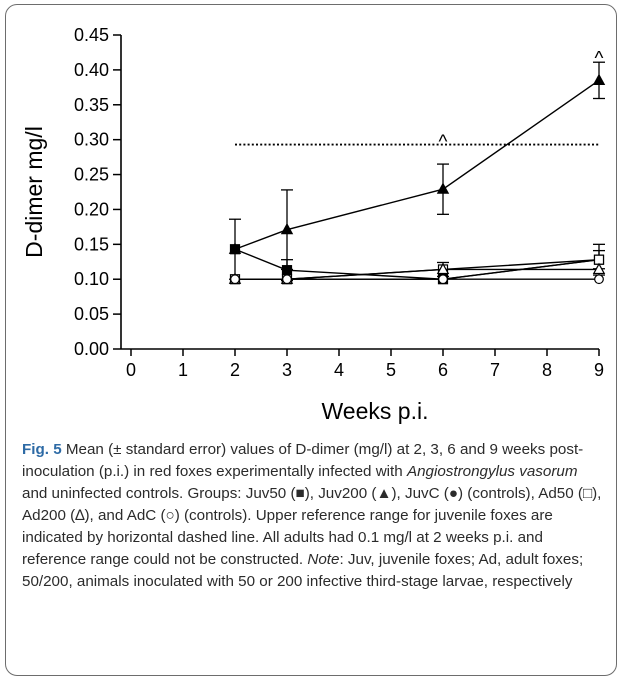 This screenshot has width=625, height=683. Describe the element at coordinates (287, 370) in the screenshot. I see `x-tick-label: 3` at that location.